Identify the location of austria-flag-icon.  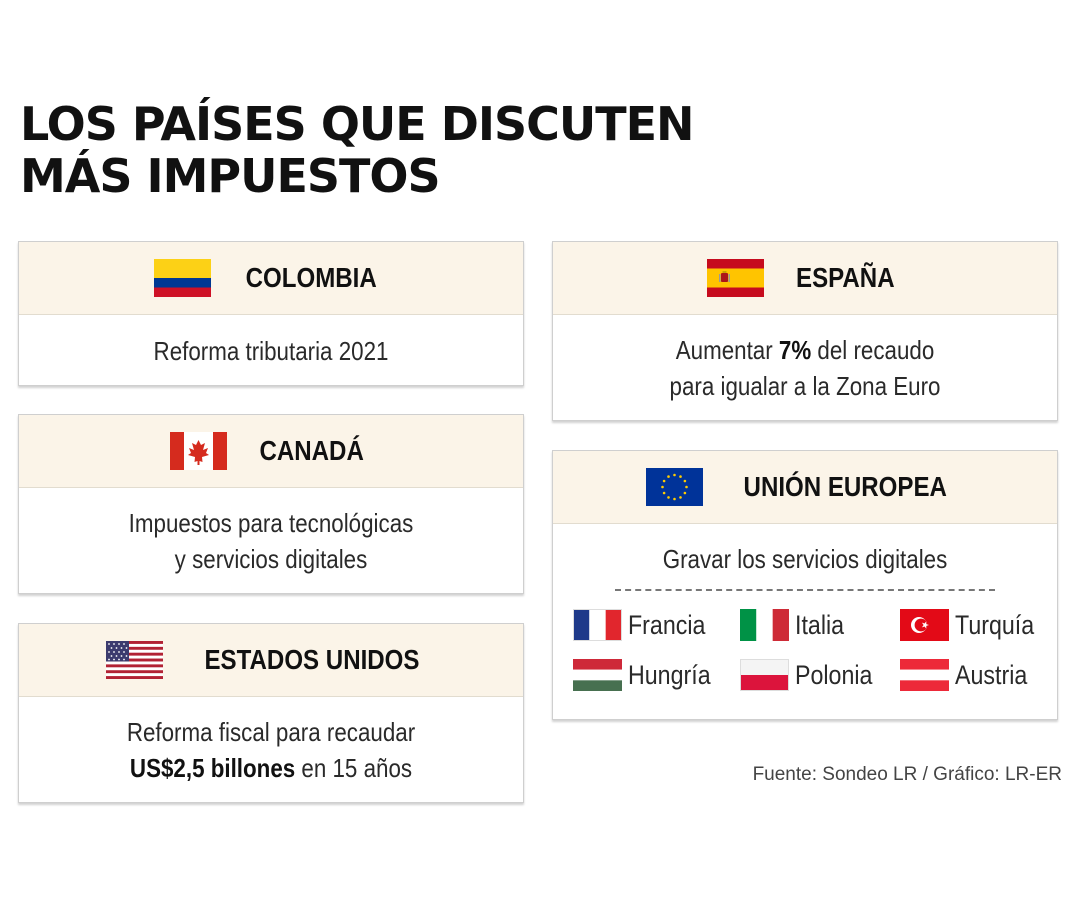
(924, 675).